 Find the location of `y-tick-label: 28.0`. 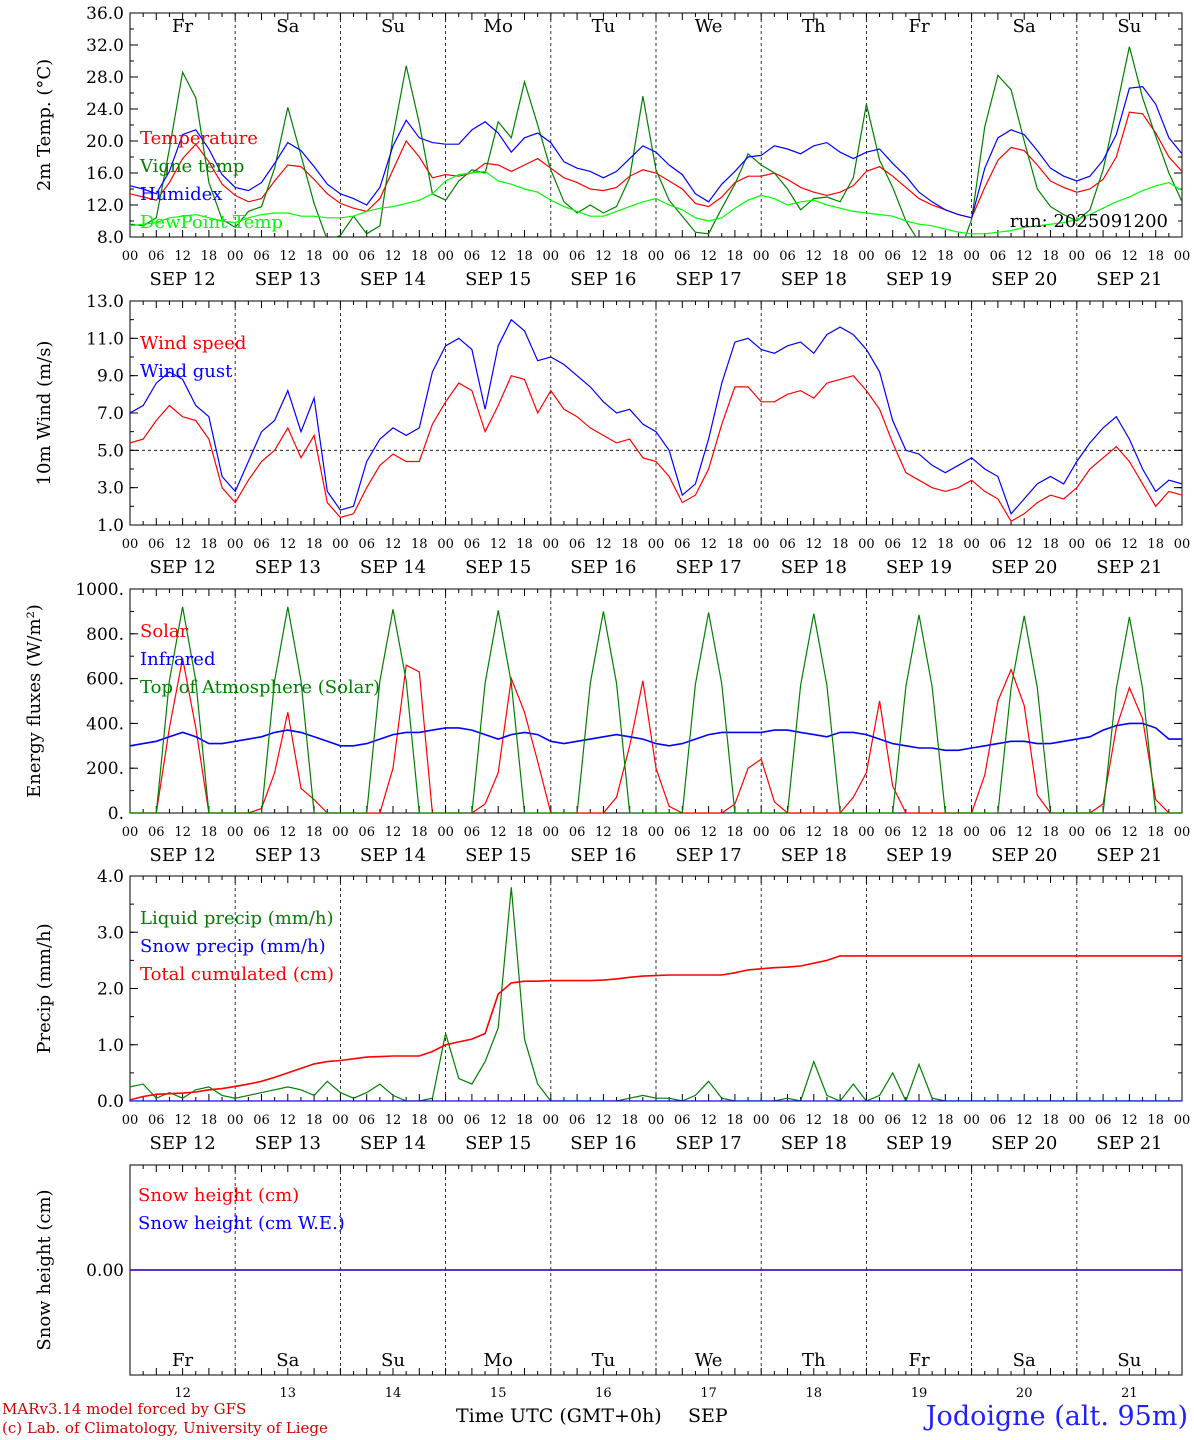

y-tick-label: 28.0 is located at coordinates (105, 78).